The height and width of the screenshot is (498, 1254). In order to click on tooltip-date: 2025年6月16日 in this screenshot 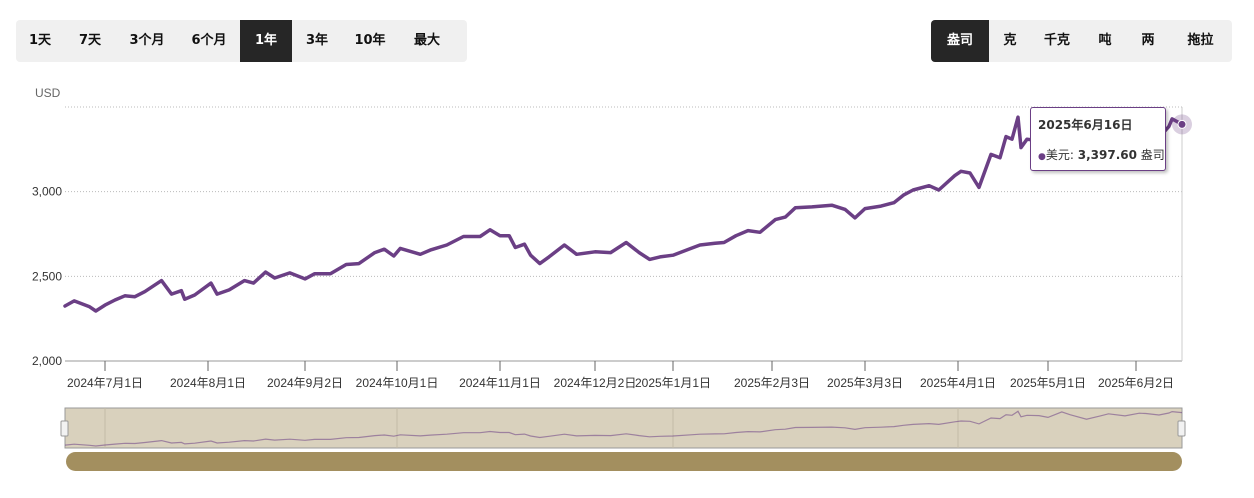, I will do `click(1085, 125)`.